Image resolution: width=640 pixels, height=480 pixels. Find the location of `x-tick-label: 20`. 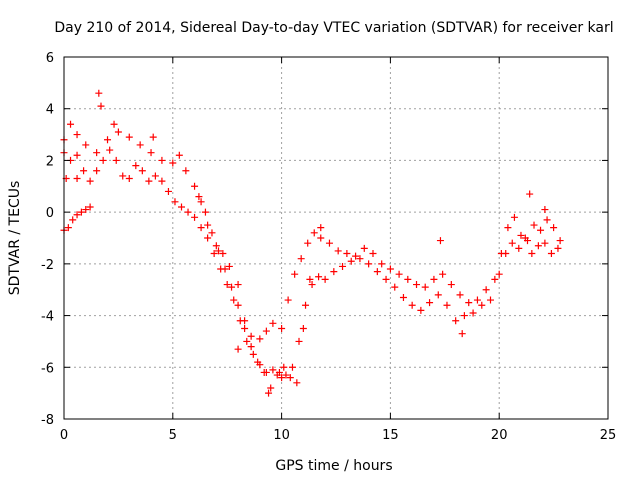

x-tick-label: 20 is located at coordinates (499, 435).